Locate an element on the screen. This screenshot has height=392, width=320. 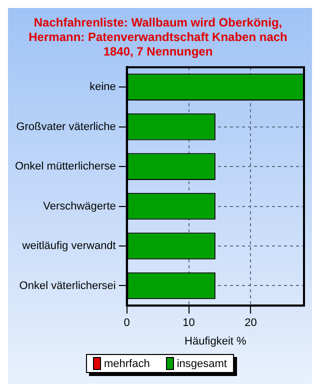
x-tick-label: 10 is located at coordinates (188, 323).